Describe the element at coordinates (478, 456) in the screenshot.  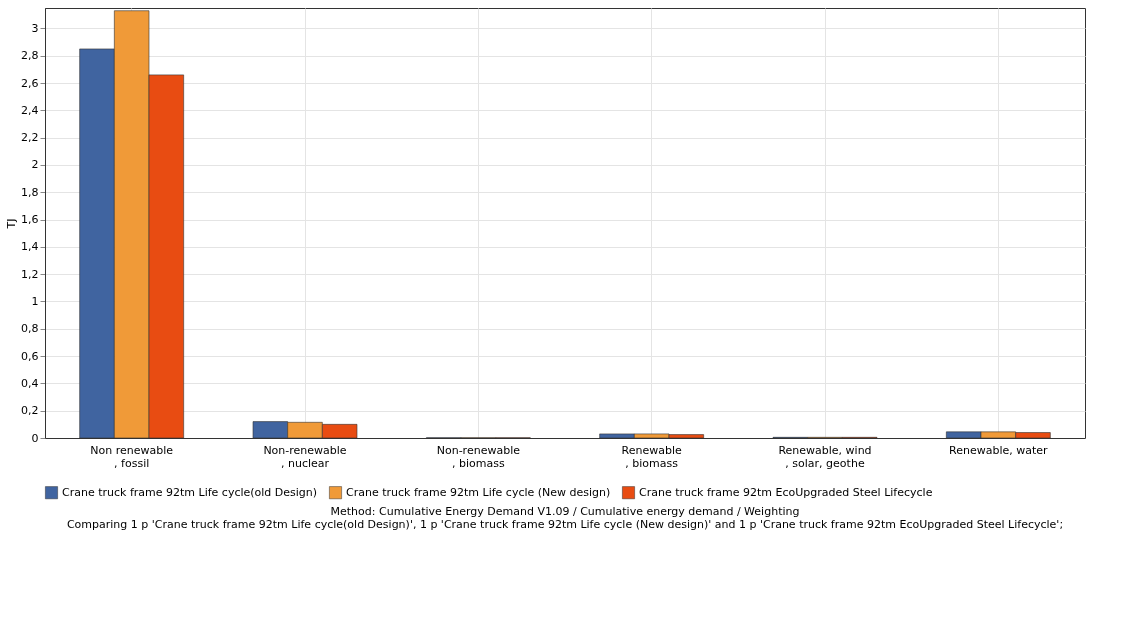
I see `x-tick-label: Non-renewable , biomass` at that location.